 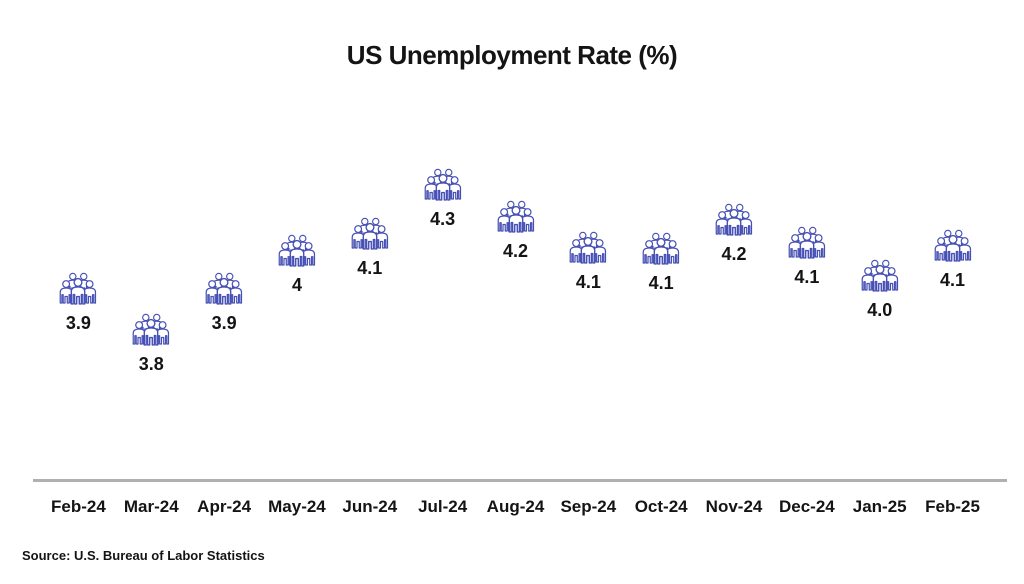 What do you see at coordinates (297, 506) in the screenshot?
I see `x-axis-label-may-24: May-24` at bounding box center [297, 506].